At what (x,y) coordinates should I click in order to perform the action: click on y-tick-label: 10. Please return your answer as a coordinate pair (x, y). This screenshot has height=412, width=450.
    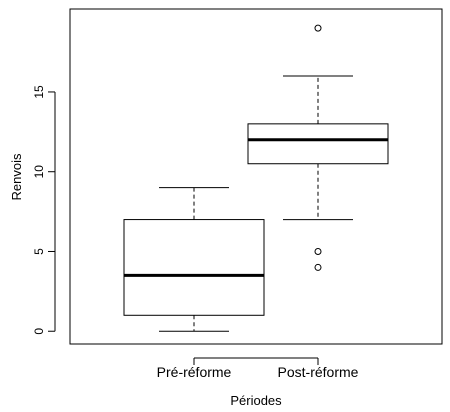
    Looking at the image, I should click on (39, 172).